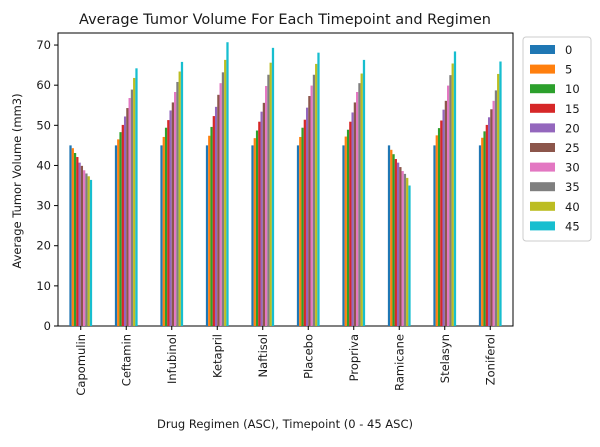  What do you see at coordinates (182, 194) in the screenshot?
I see `bar-infubinol-t45` at bounding box center [182, 194].